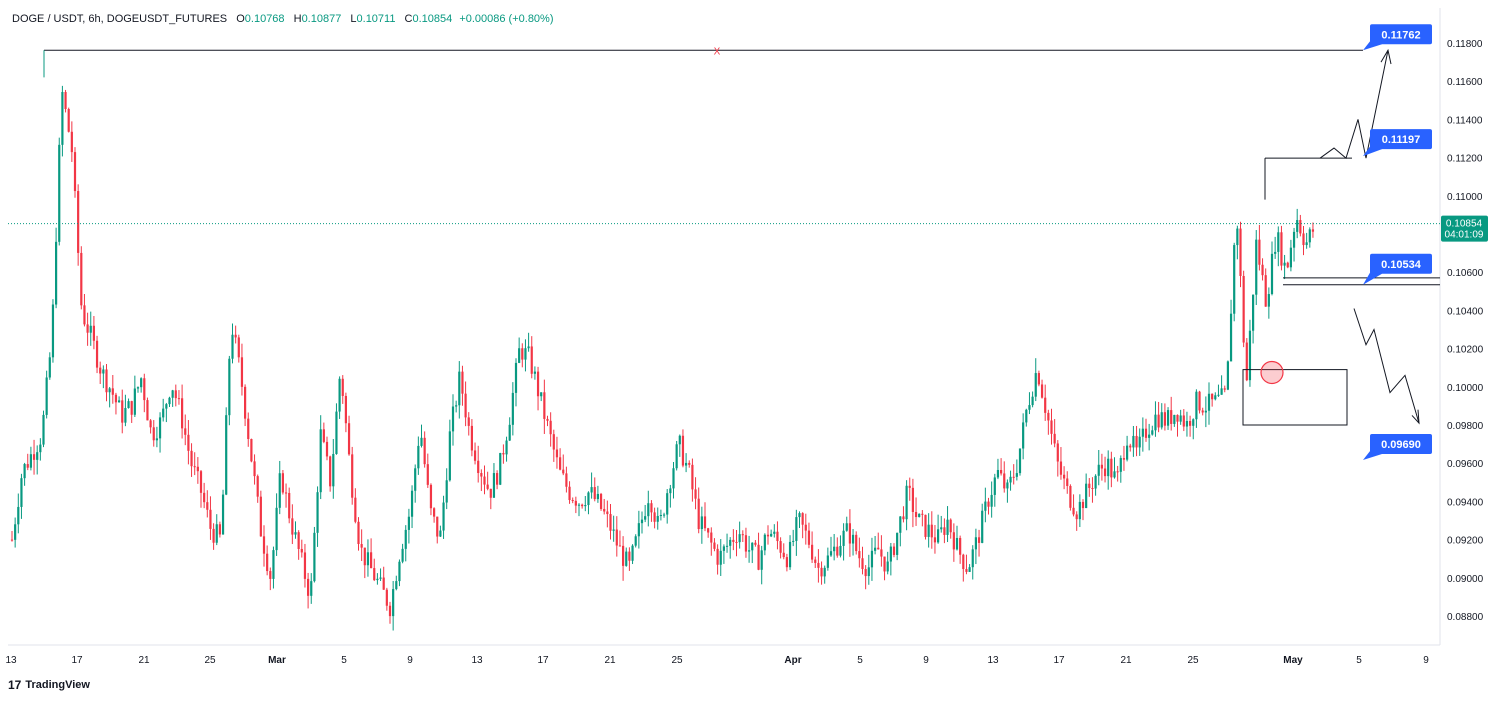  I want to click on x-marker: X, so click(717, 51).